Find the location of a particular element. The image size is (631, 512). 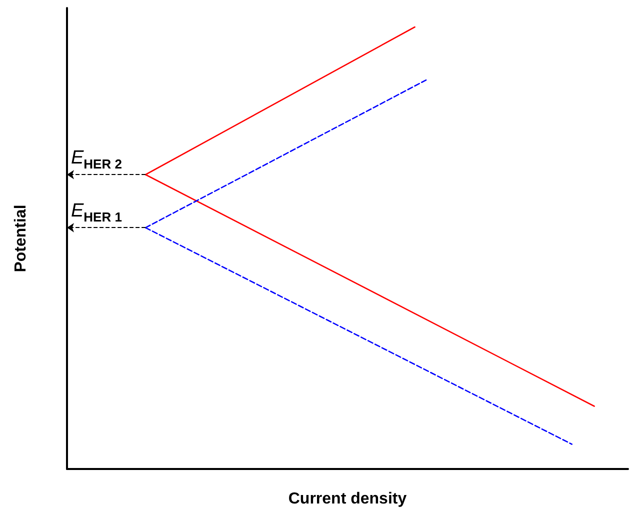

y-axis-title: Potential is located at coordinates (21, 238).